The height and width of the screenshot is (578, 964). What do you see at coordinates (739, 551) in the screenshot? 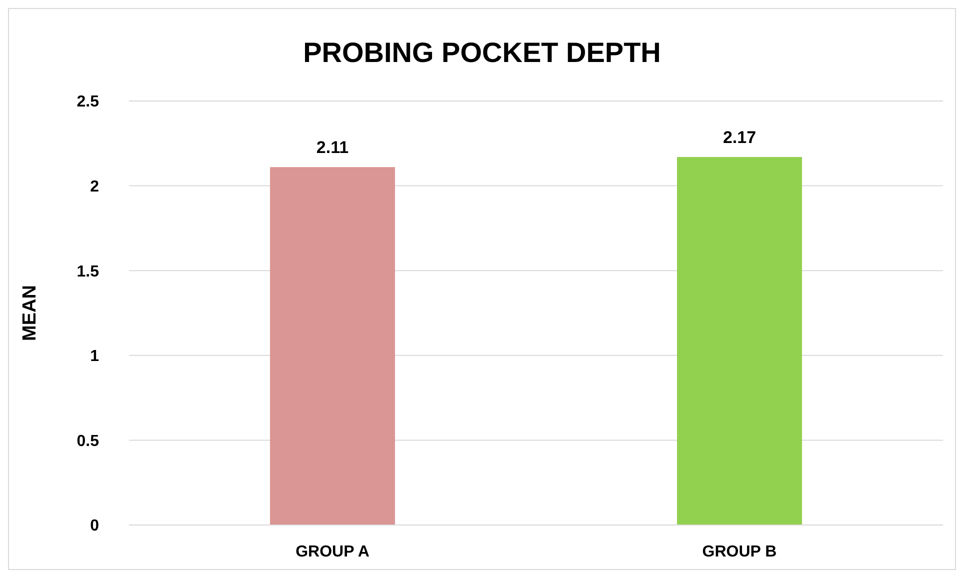
I see `x-tick-label: GROUP B` at bounding box center [739, 551].